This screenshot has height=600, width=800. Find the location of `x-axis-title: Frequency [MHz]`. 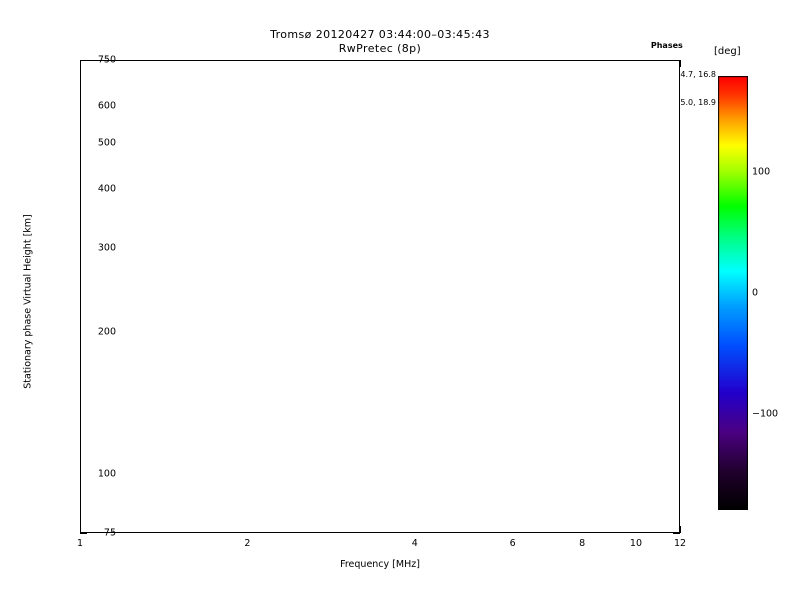

x-axis-title: Frequency [MHz] is located at coordinates (380, 564).